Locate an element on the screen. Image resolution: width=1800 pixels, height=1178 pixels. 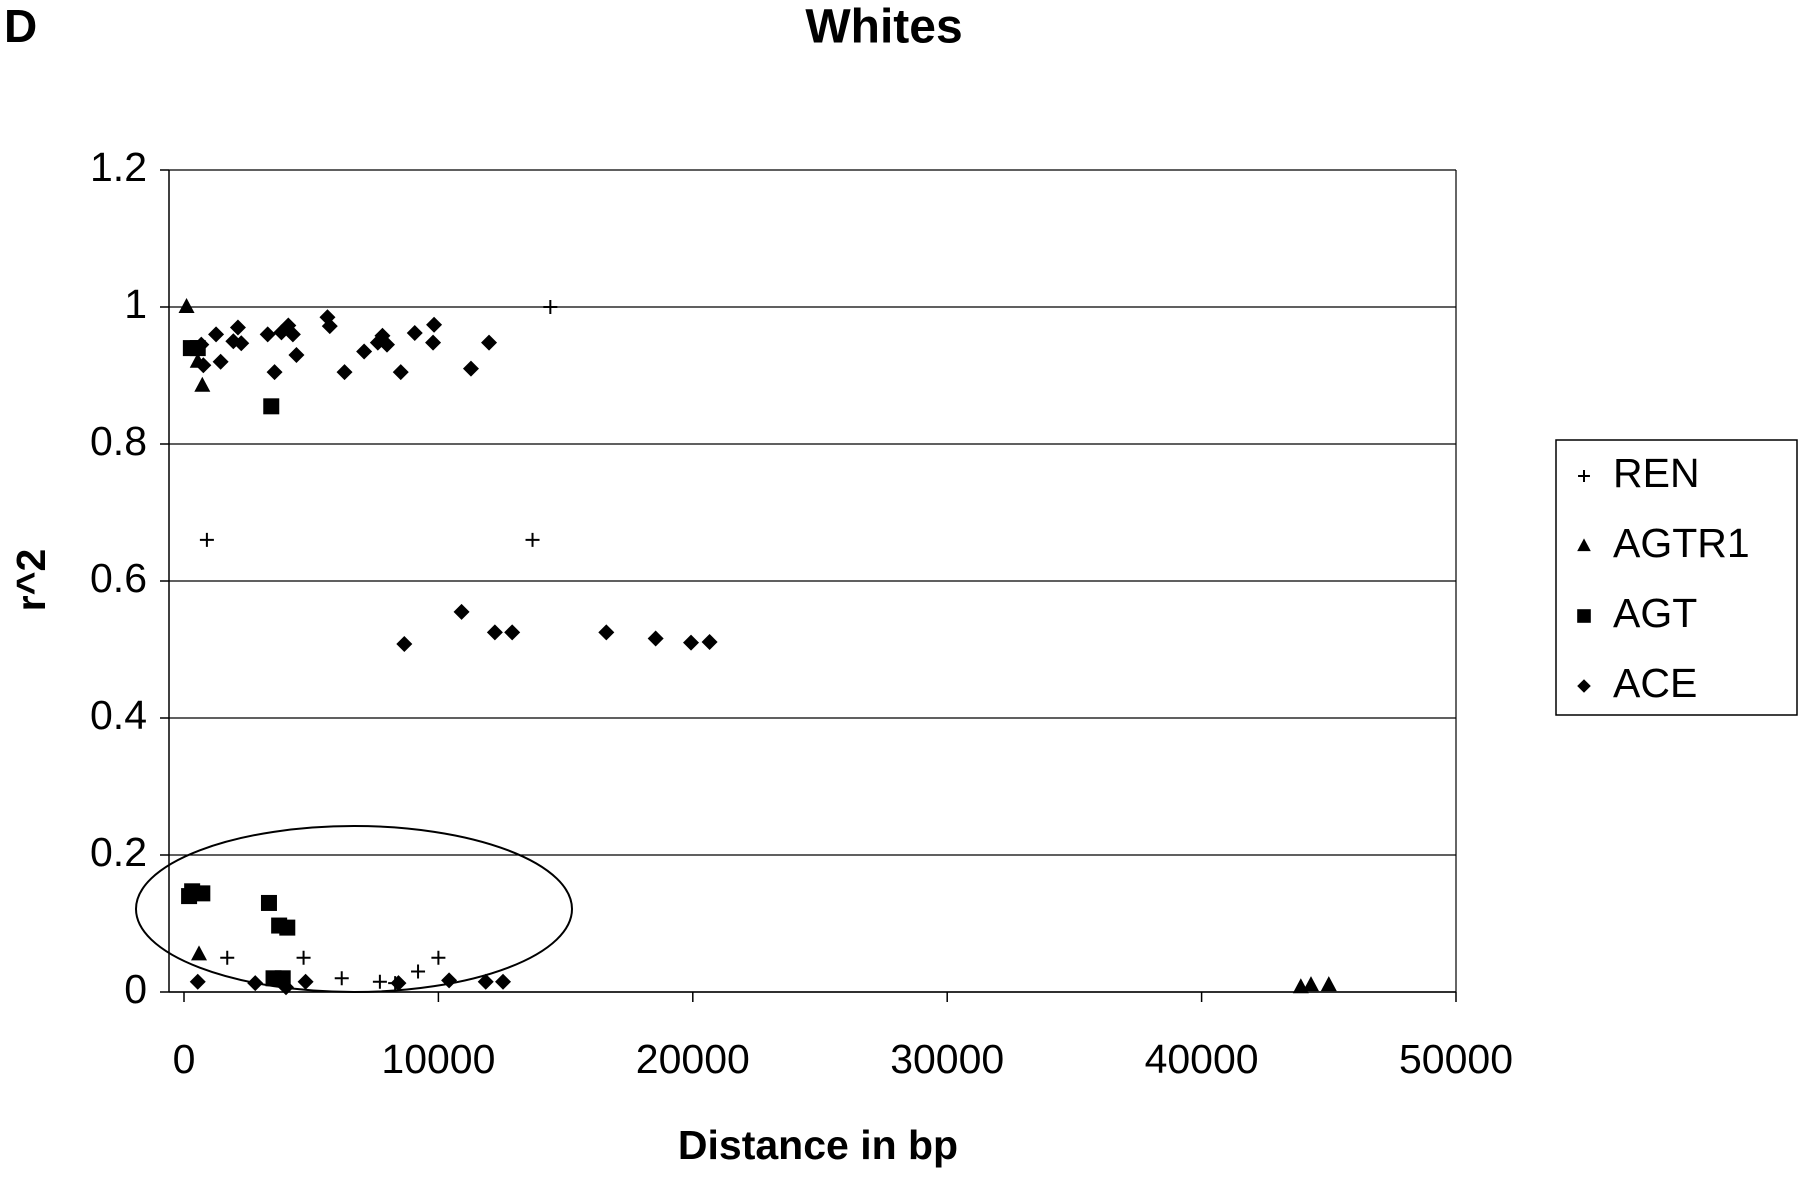
x-tick-label: 0 is located at coordinates (184, 1059).